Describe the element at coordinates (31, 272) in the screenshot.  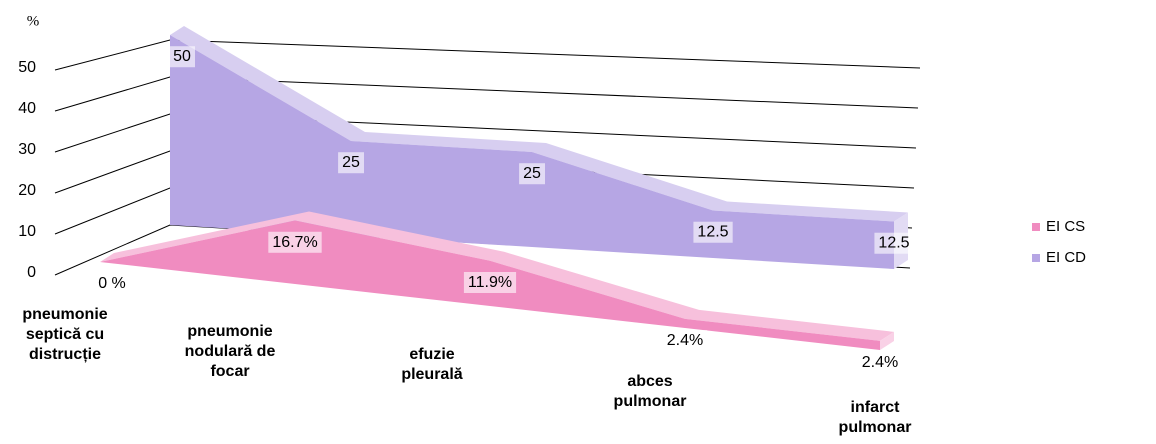
I see `y-tick-label: 0` at that location.